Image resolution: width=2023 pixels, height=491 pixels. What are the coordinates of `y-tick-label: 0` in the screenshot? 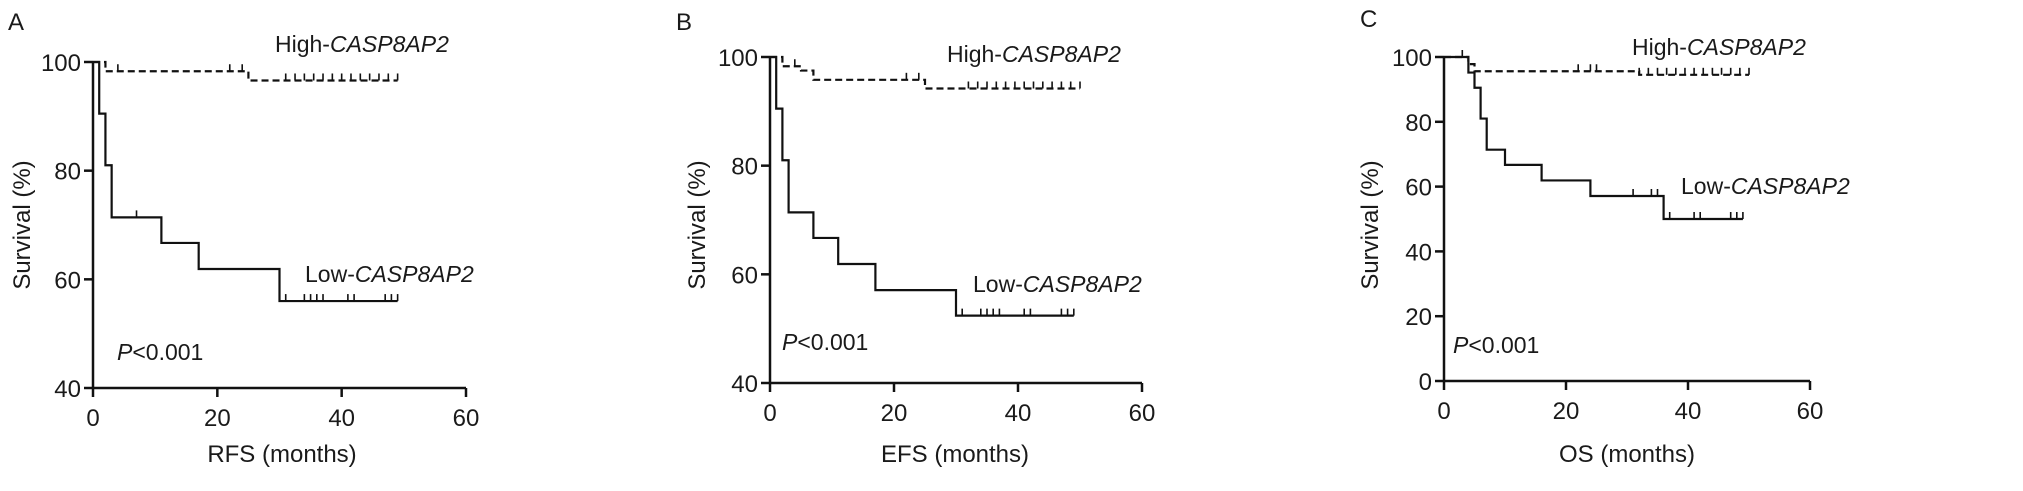 It's located at (1425, 382).